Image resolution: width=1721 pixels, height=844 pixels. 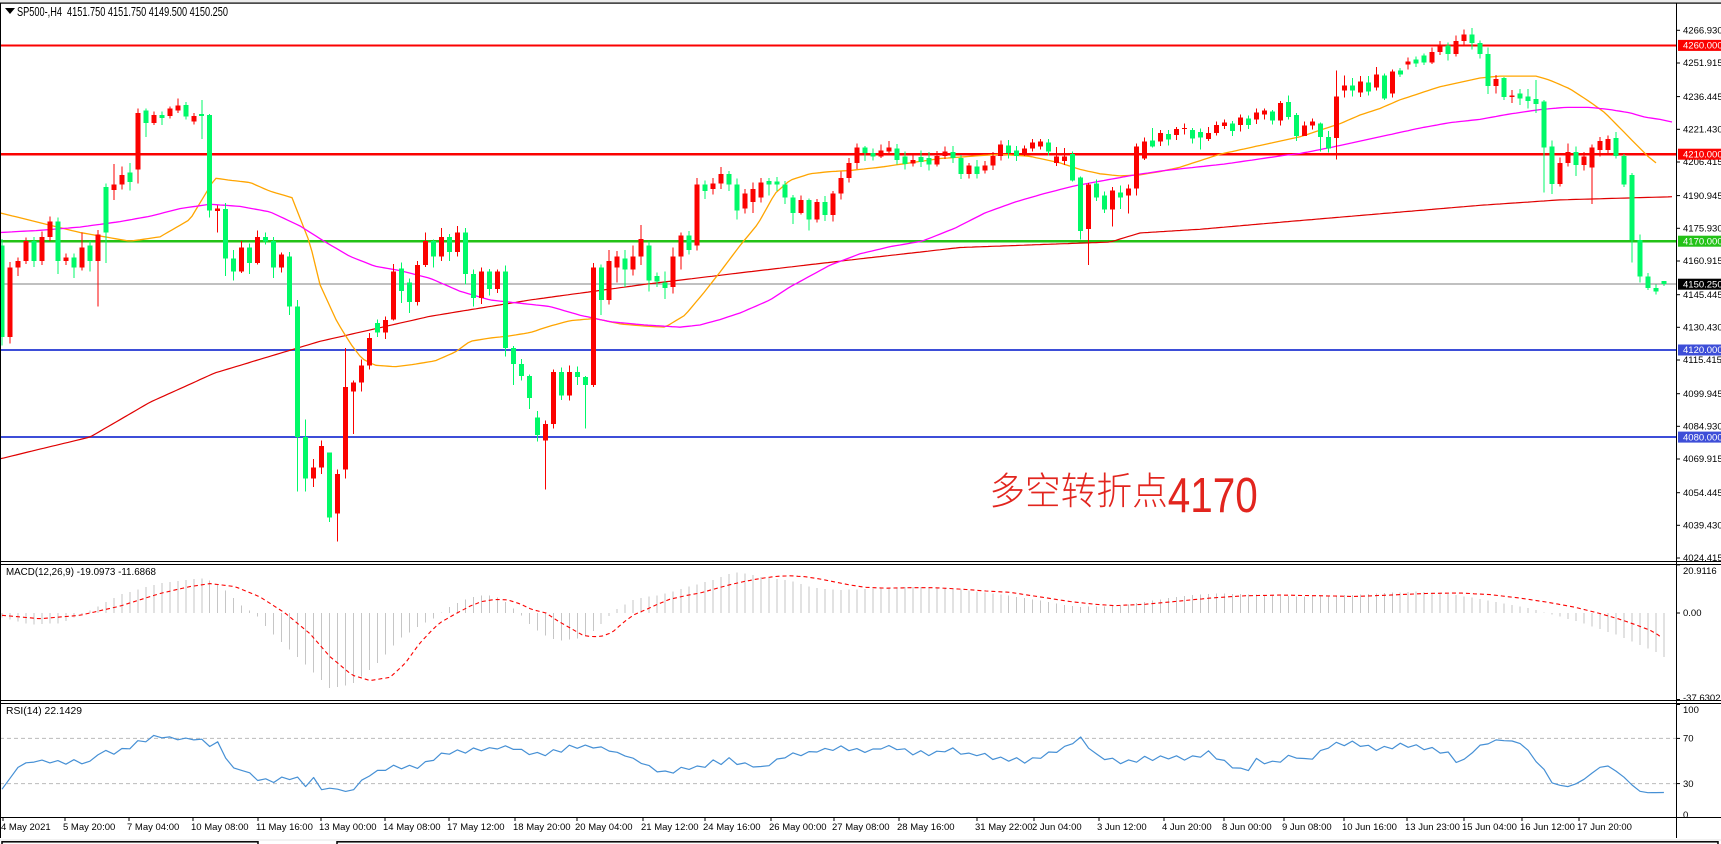 I want to click on svg-text: 26 May 00:00, so click(x=798, y=827).